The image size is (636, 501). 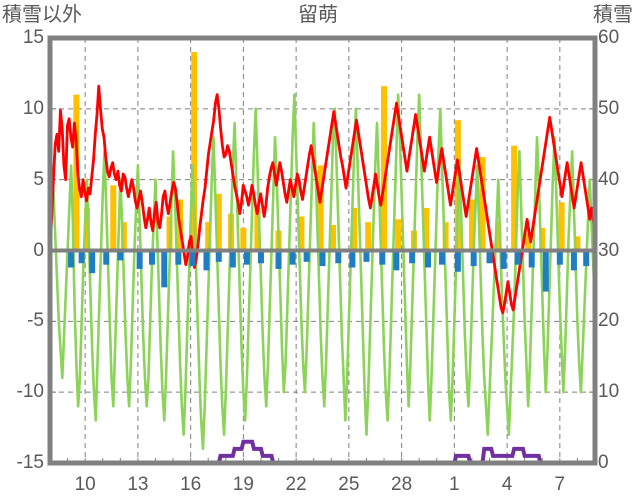 What do you see at coordinates (22, 250) in the screenshot?
I see `y-axis-left: 15 10 5 0 -5 -10 -15` at bounding box center [22, 250].